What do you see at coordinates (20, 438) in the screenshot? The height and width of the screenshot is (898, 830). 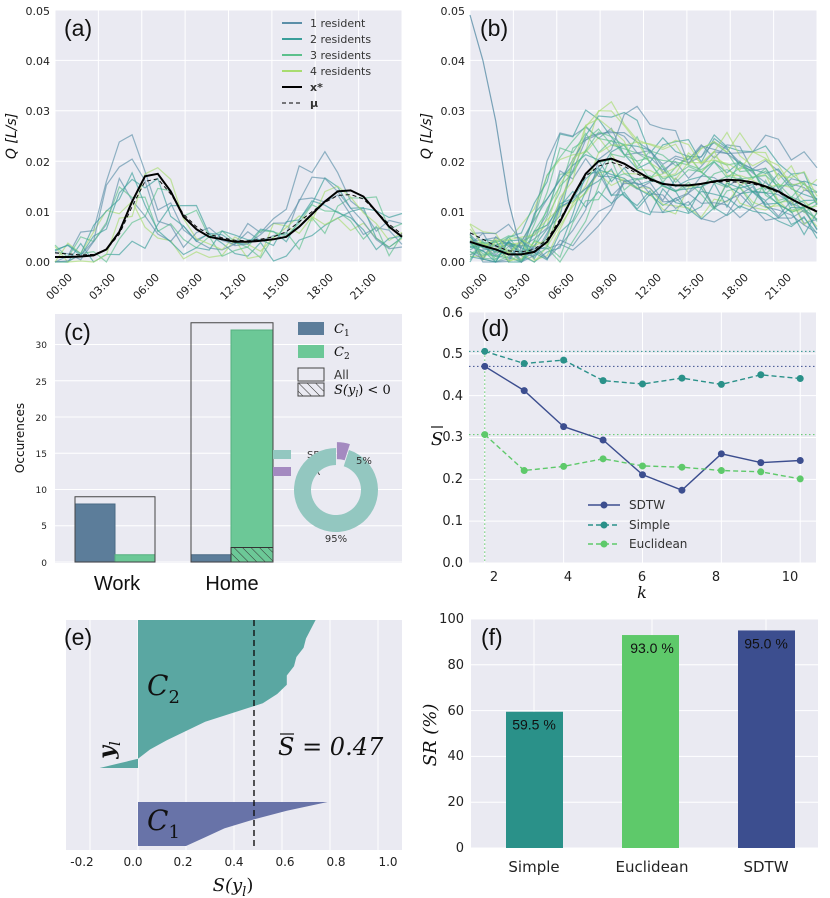 I see `c-ylabel: Occurences` at bounding box center [20, 438].